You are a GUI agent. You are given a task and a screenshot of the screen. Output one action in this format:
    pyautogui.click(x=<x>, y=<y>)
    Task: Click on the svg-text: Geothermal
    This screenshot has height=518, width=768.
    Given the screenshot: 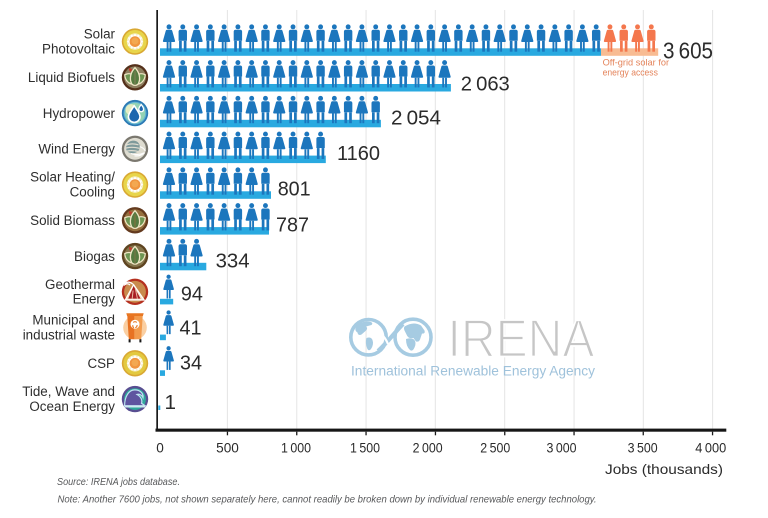 What is the action you would take?
    pyautogui.click(x=80, y=284)
    